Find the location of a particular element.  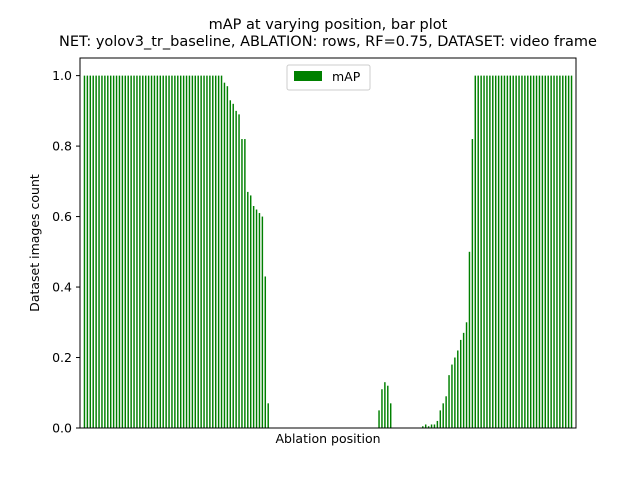

y-axis-label: Dataset images count is located at coordinates (34, 243).